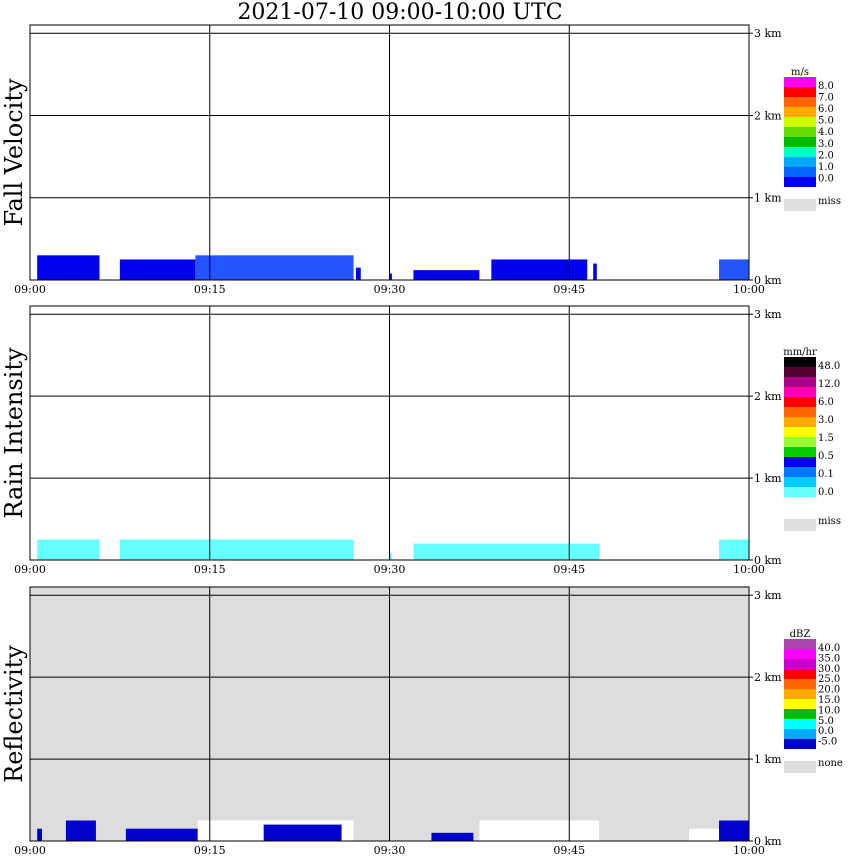 This screenshot has width=850, height=868. Describe the element at coordinates (826, 167) in the screenshot. I see `legend-label: 1.0` at that location.